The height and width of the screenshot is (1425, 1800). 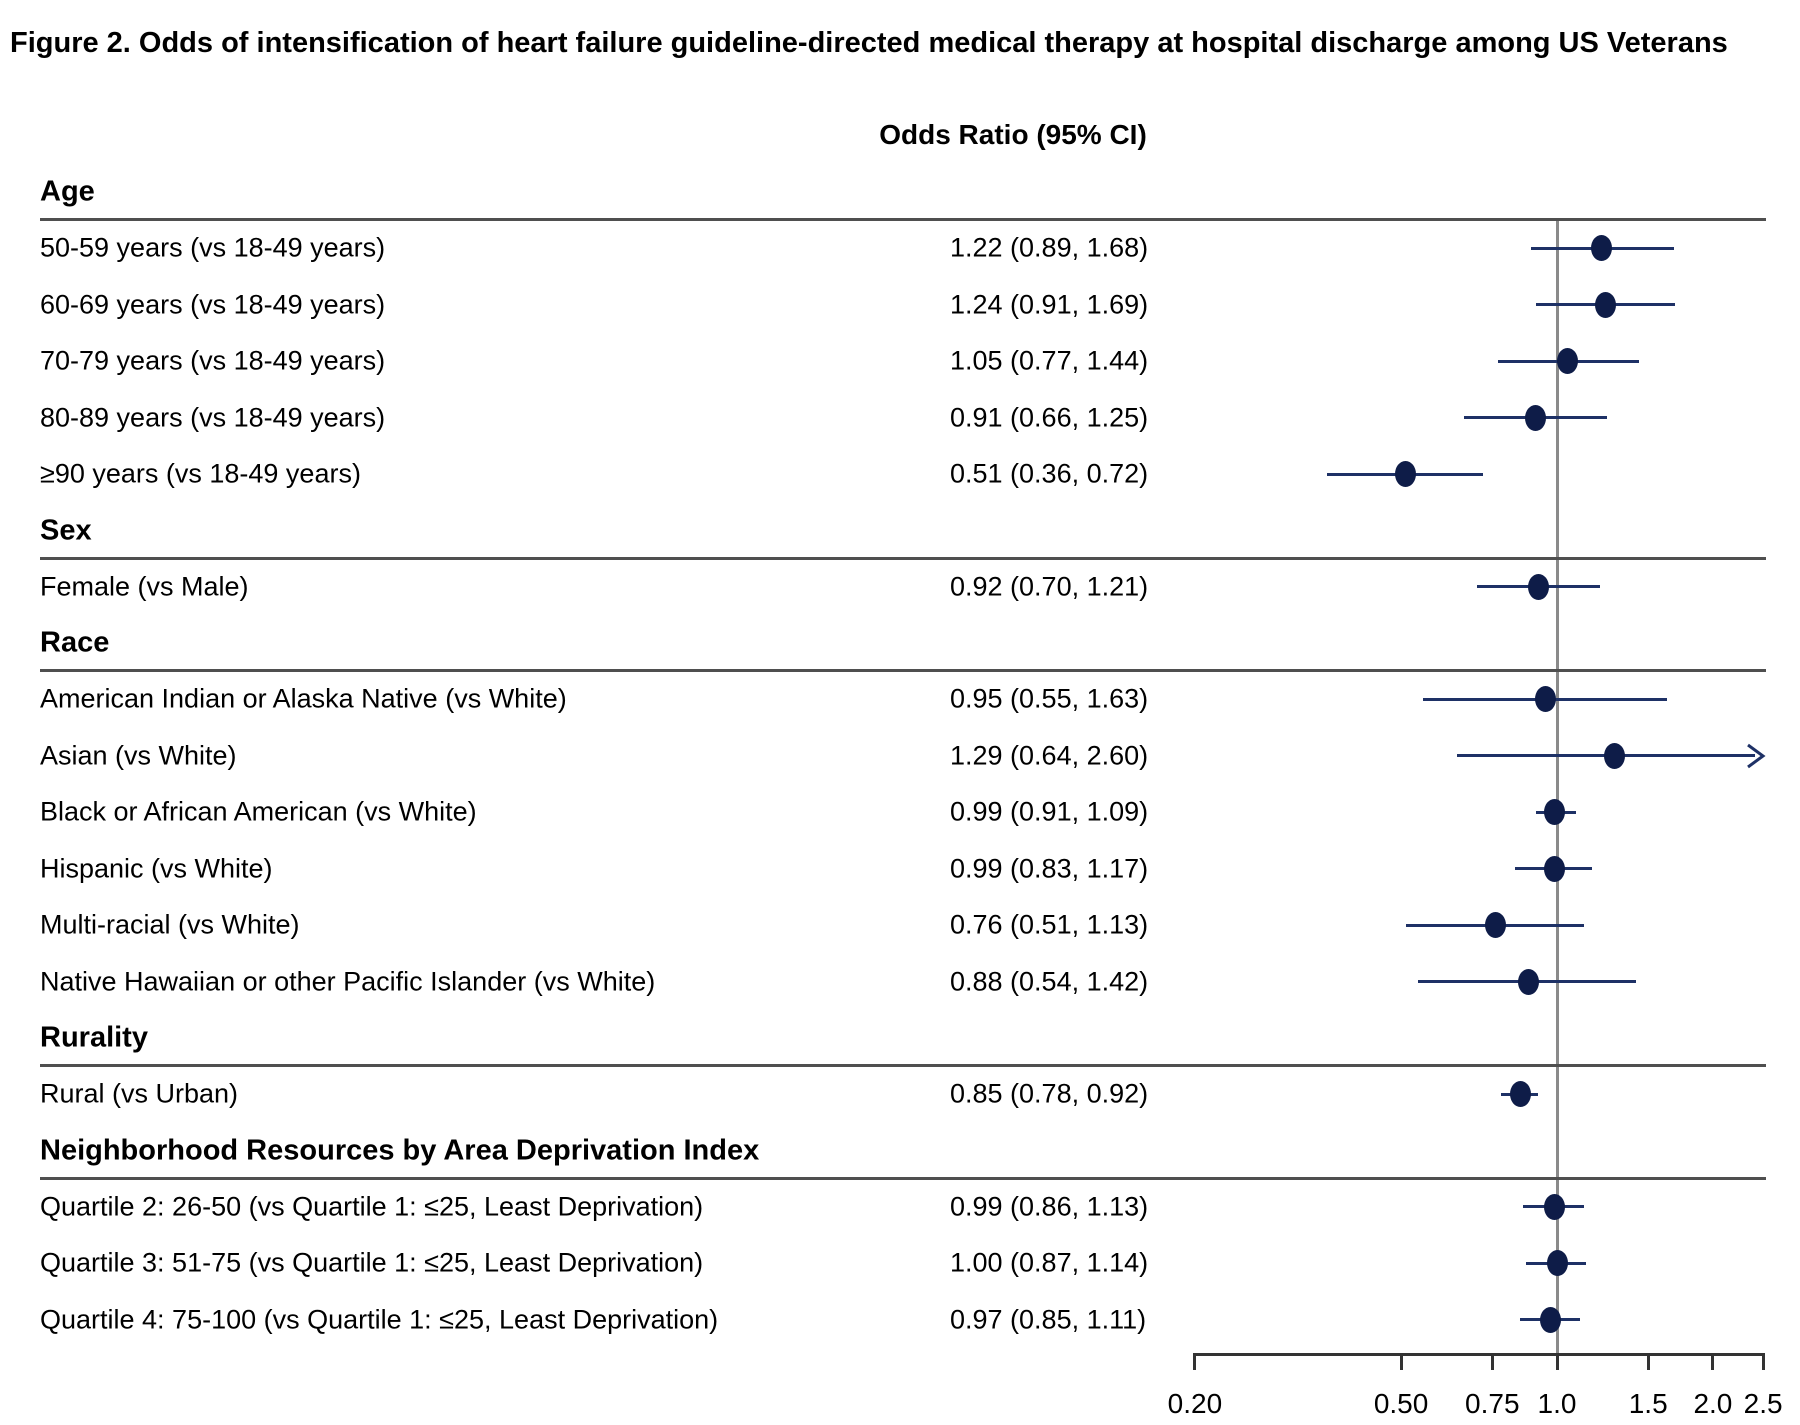 What do you see at coordinates (1195, 1403) in the screenshot?
I see `x-axis-tick-label: 0.20` at bounding box center [1195, 1403].